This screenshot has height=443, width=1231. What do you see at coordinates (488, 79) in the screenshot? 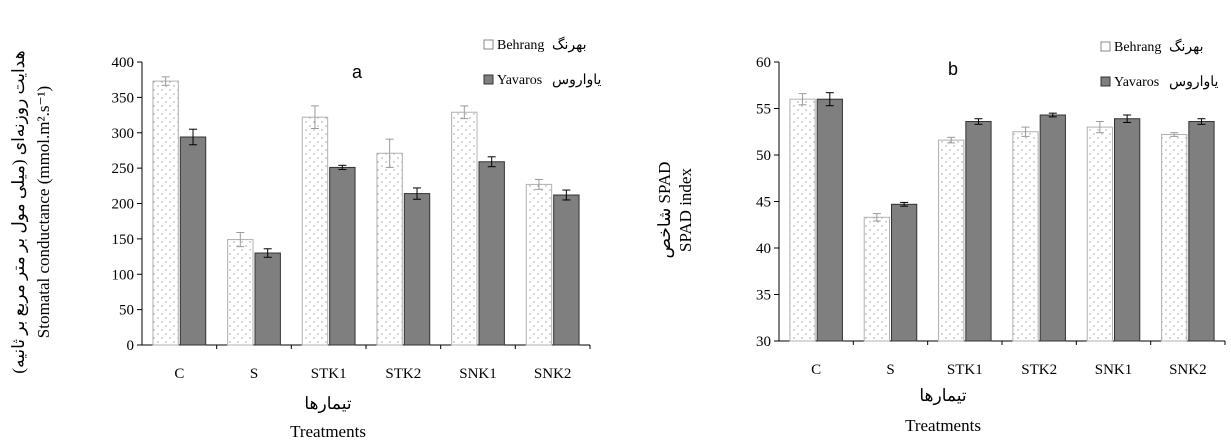
I see `legend-swatch-yavaros-a` at bounding box center [488, 79].